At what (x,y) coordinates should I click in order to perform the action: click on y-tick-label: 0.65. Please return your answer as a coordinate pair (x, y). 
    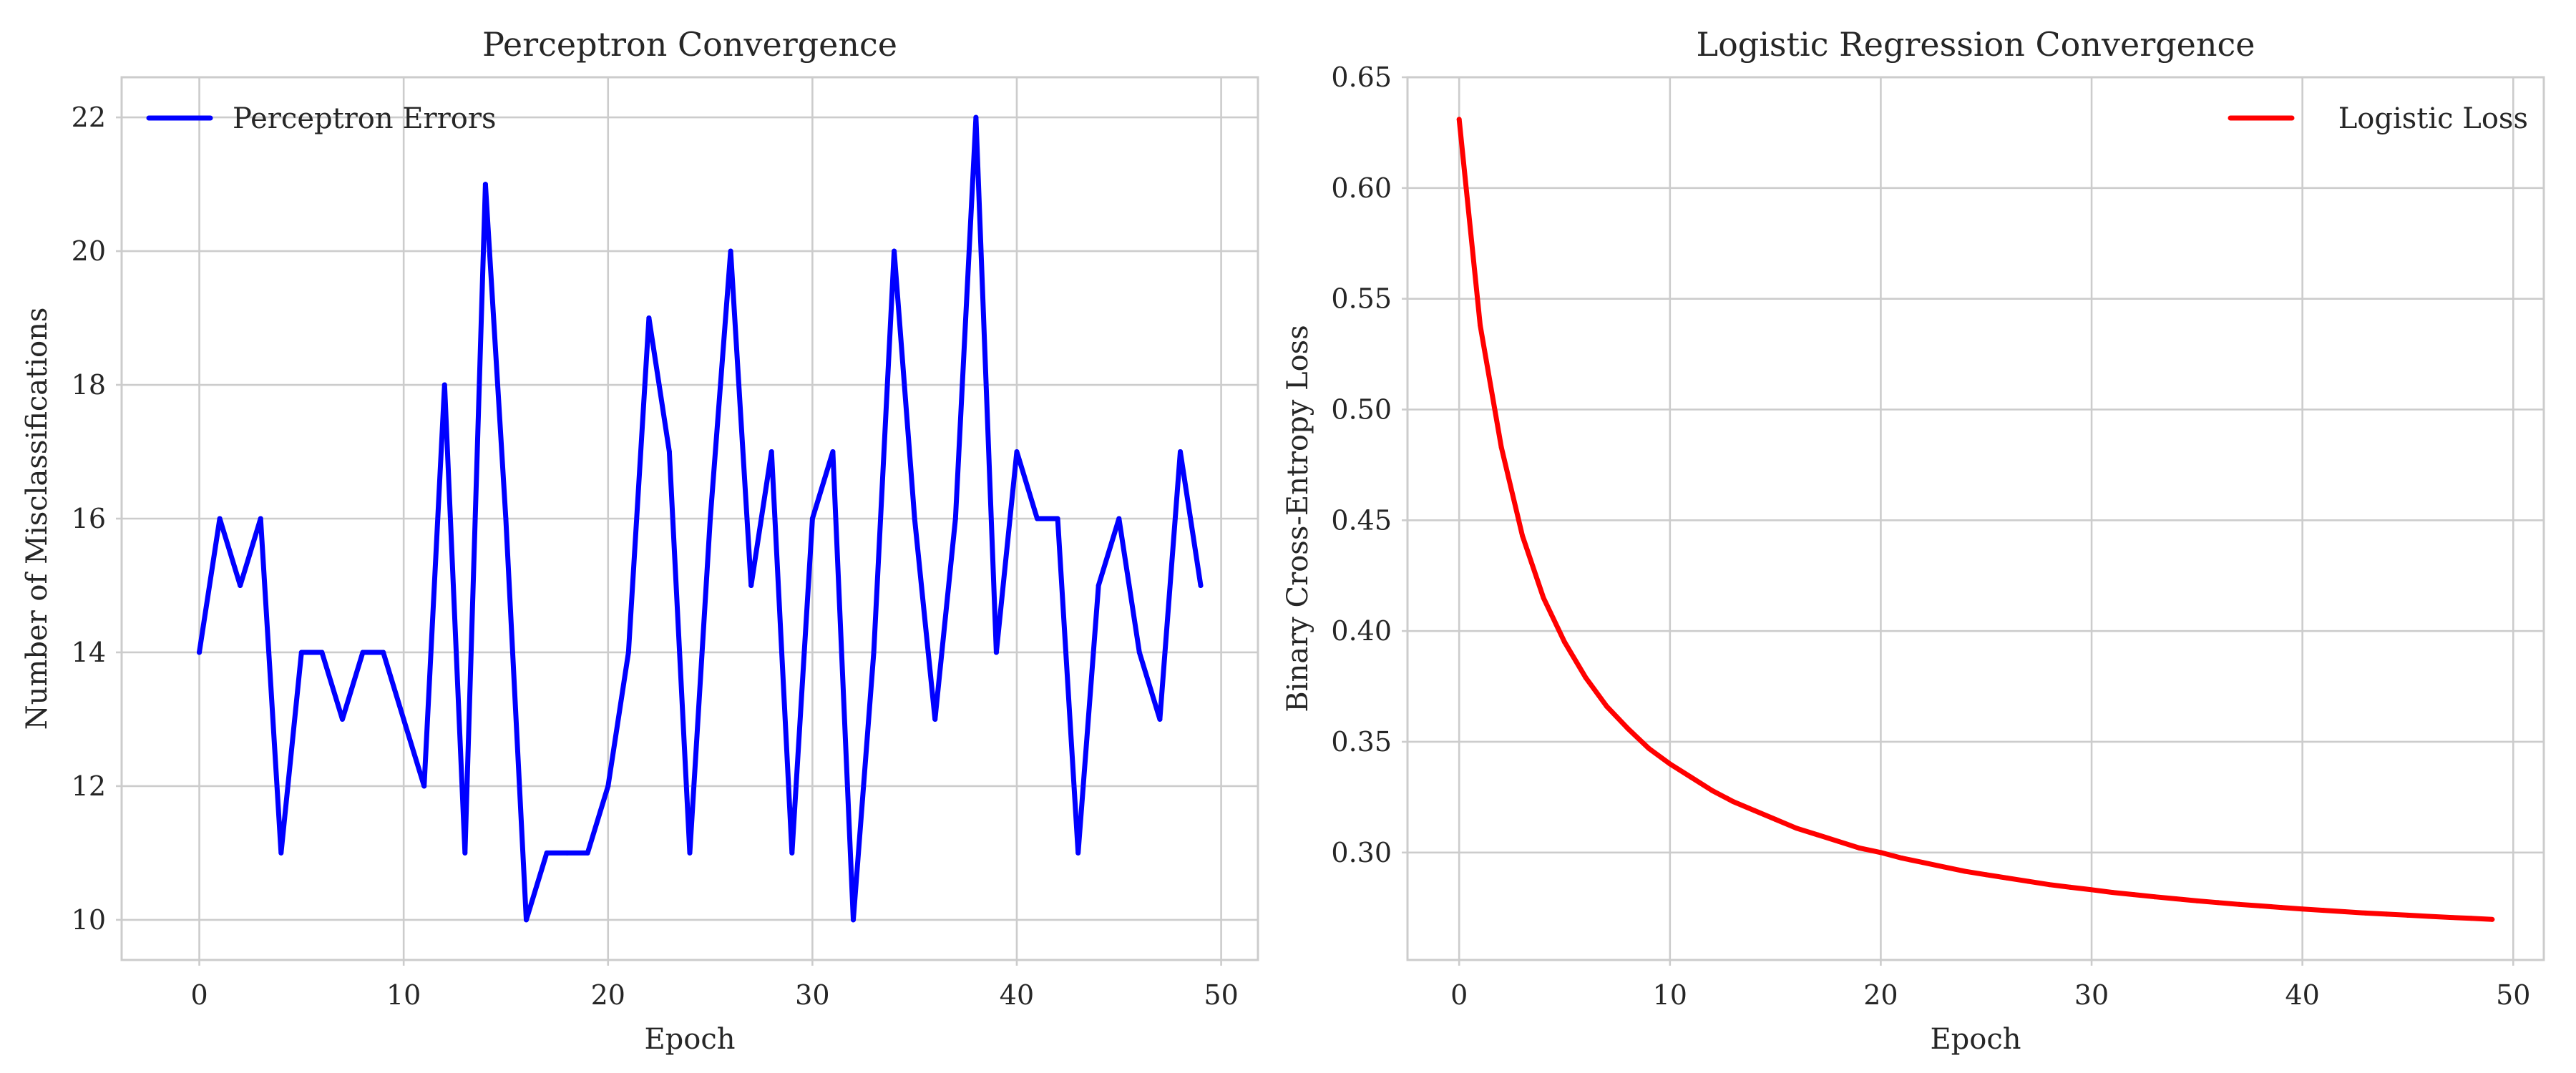
    Looking at the image, I should click on (1361, 77).